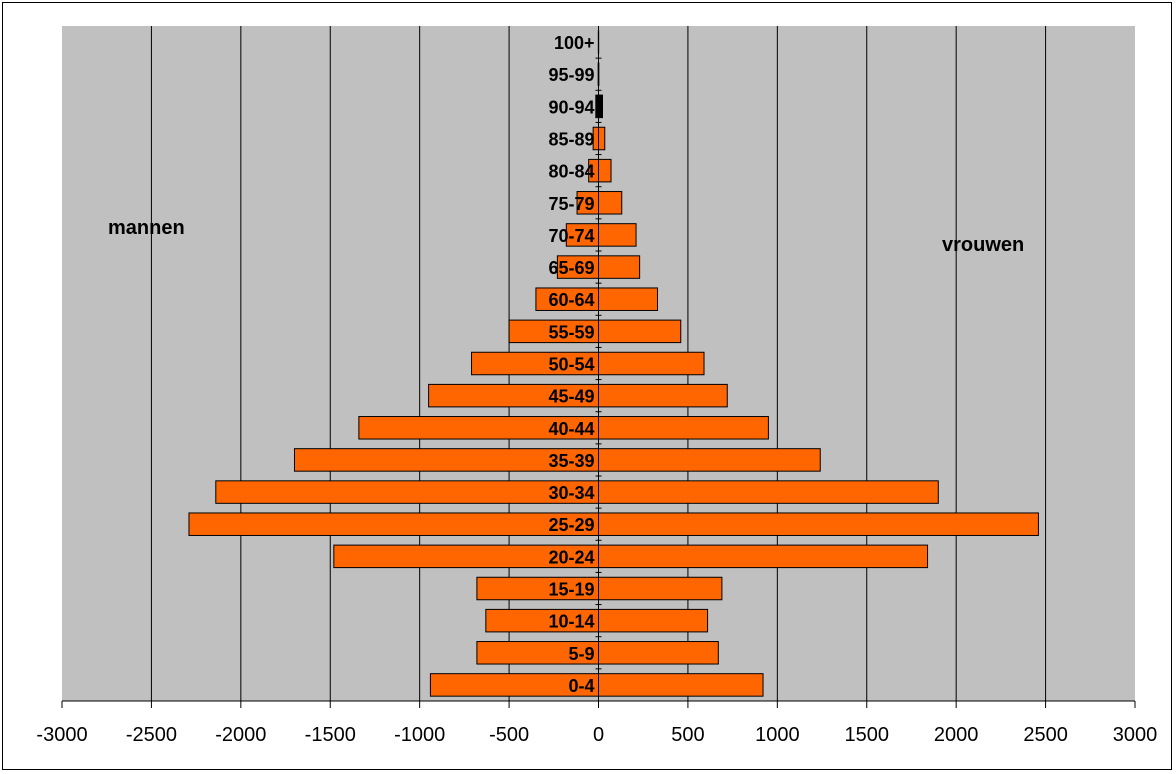 The width and height of the screenshot is (1176, 774). I want to click on annotation-vrouwen: vrouwen, so click(983, 245).